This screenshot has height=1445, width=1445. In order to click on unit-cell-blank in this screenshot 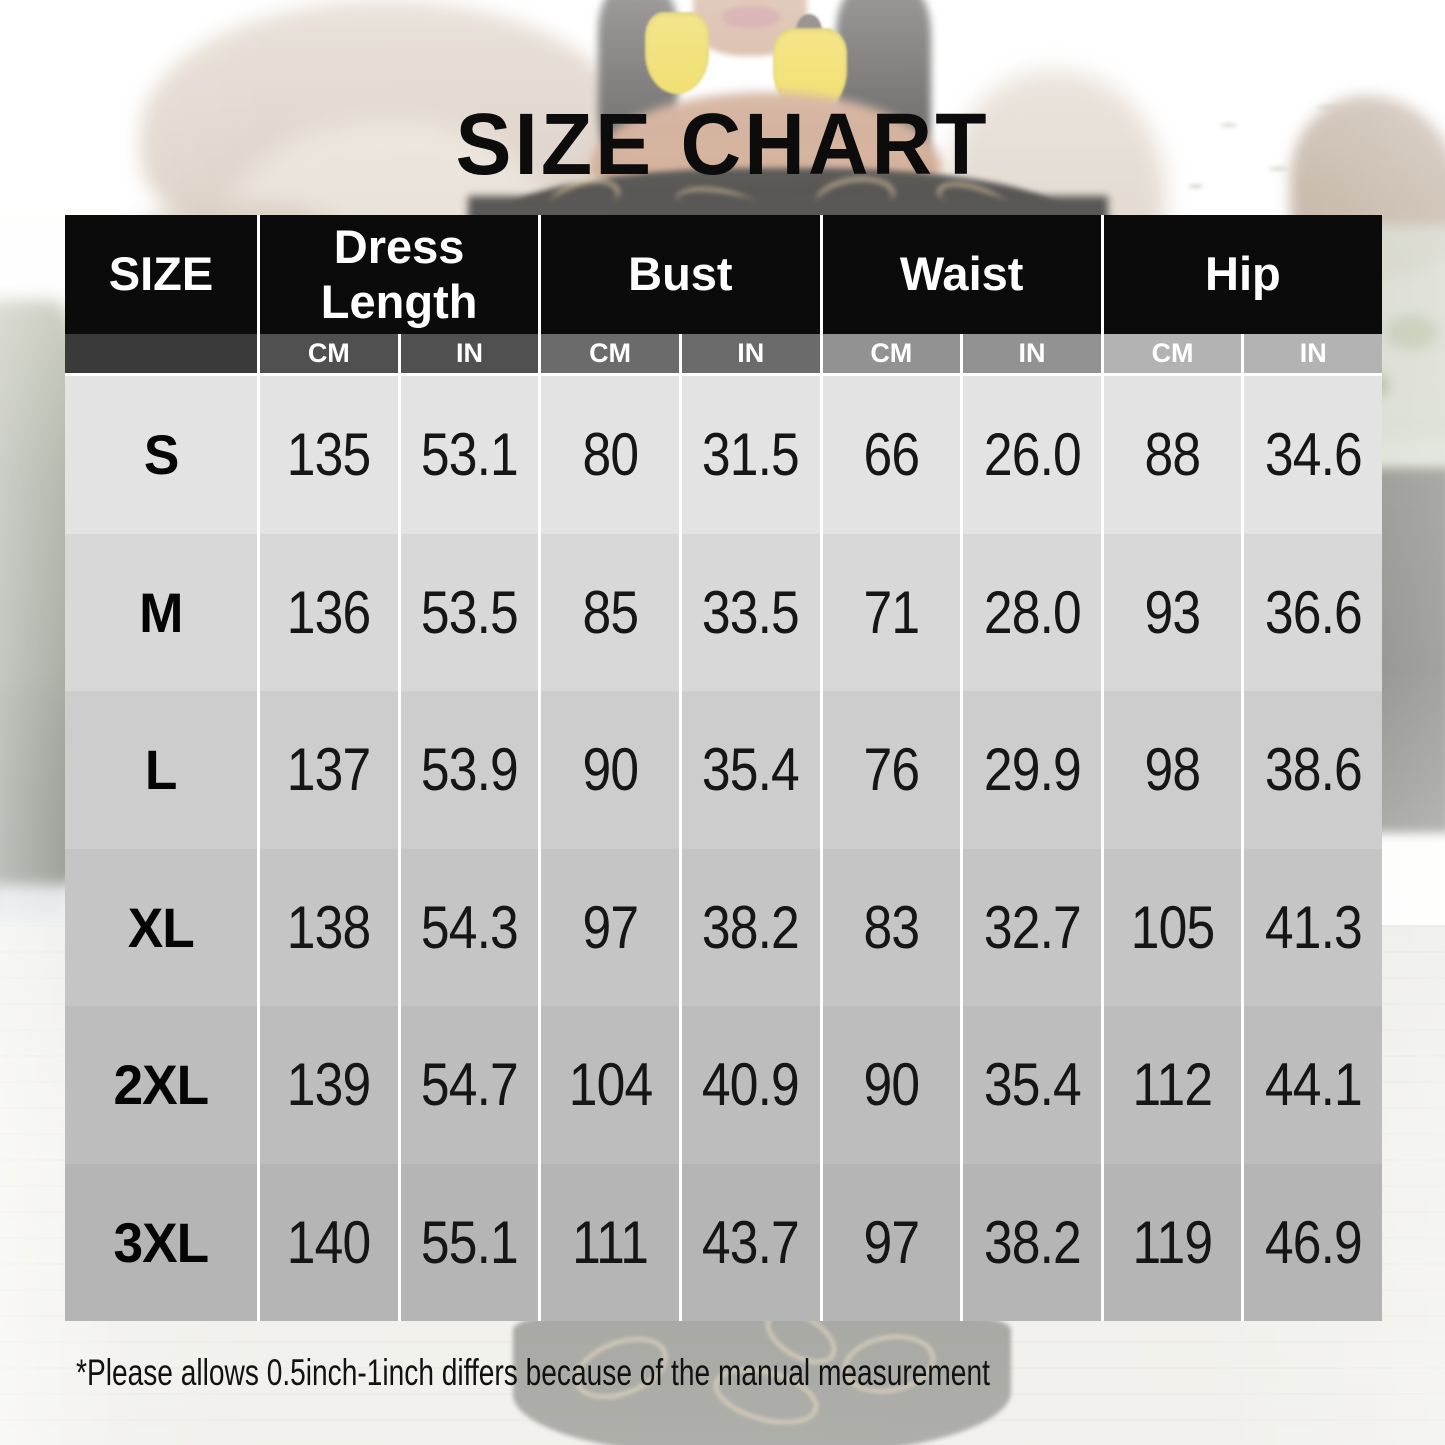, I will do `click(161, 355)`.